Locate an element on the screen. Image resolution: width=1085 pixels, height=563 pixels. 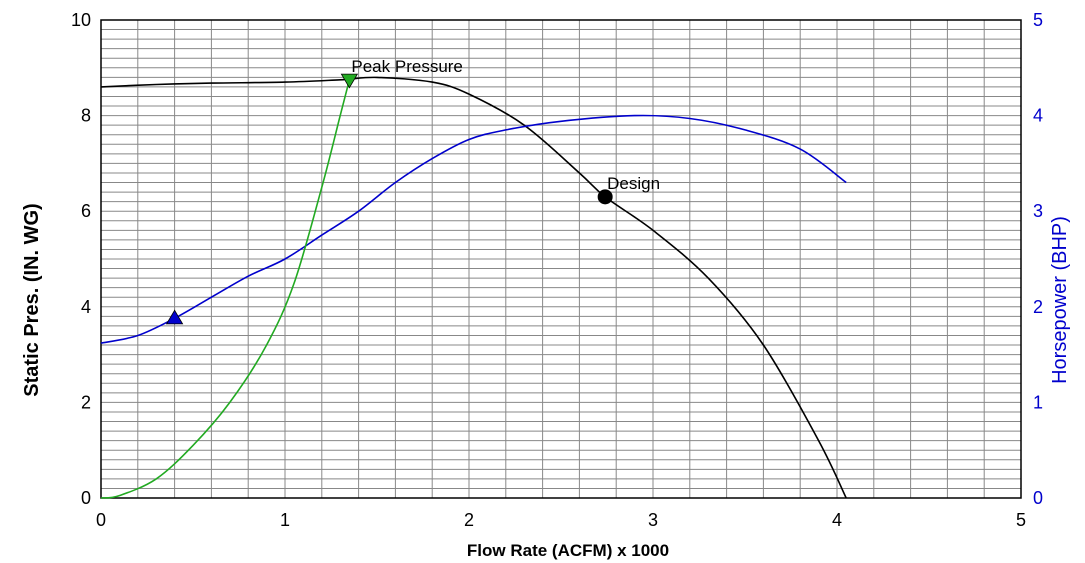
x-tick-label: 1 is located at coordinates (285, 520).